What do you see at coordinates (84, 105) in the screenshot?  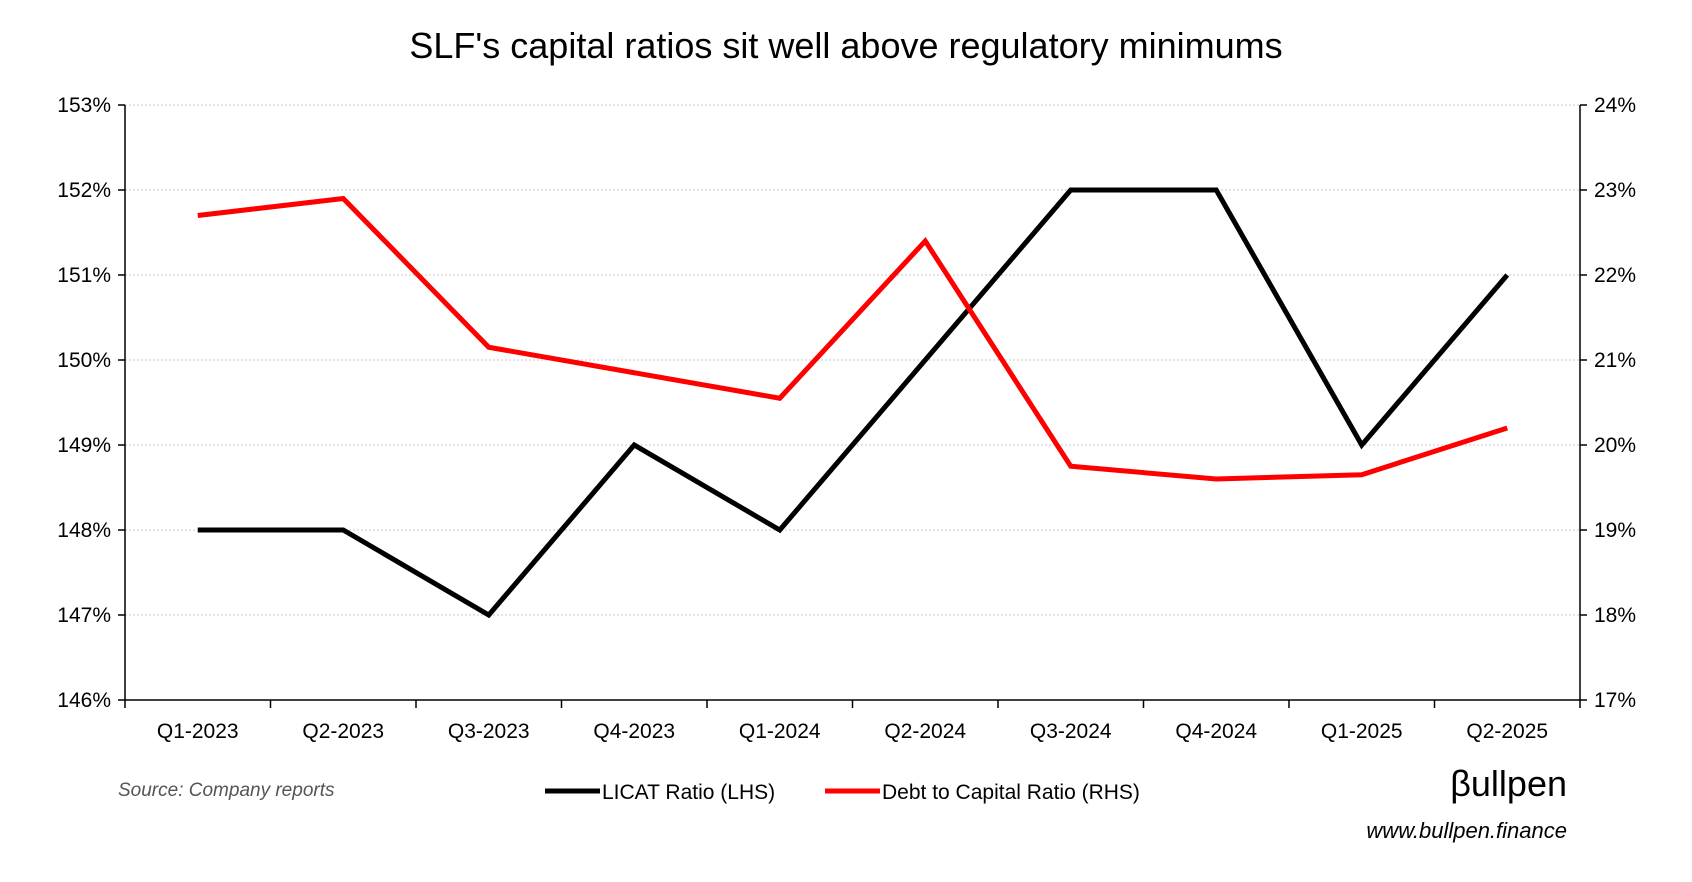 I see `left-tick-label: 153%` at bounding box center [84, 105].